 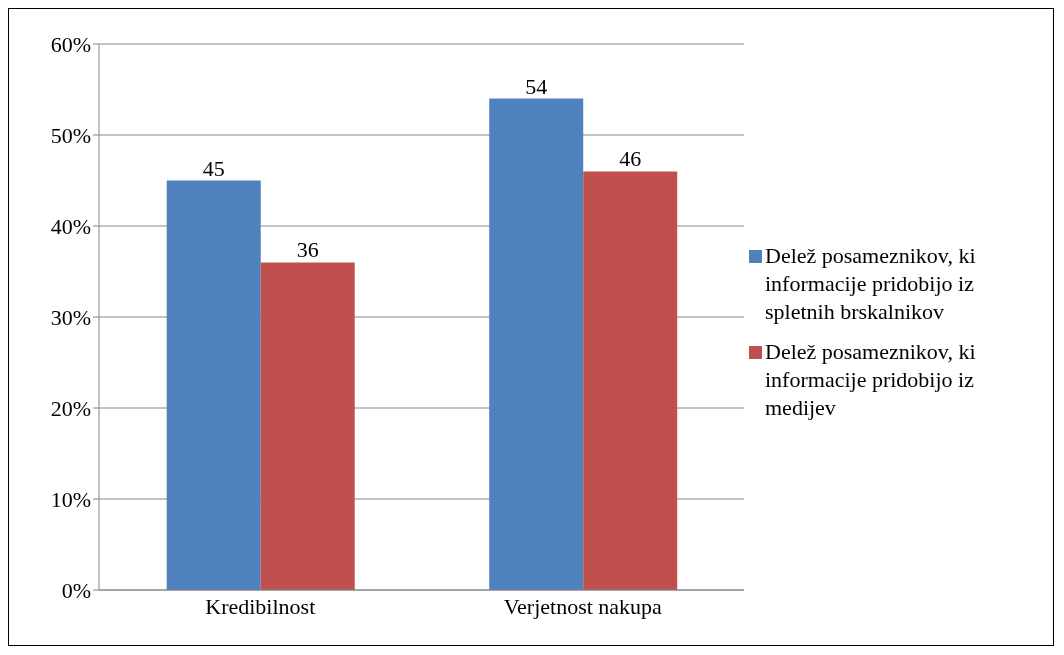 I want to click on y-tick-label: 20%, so click(x=70, y=408).